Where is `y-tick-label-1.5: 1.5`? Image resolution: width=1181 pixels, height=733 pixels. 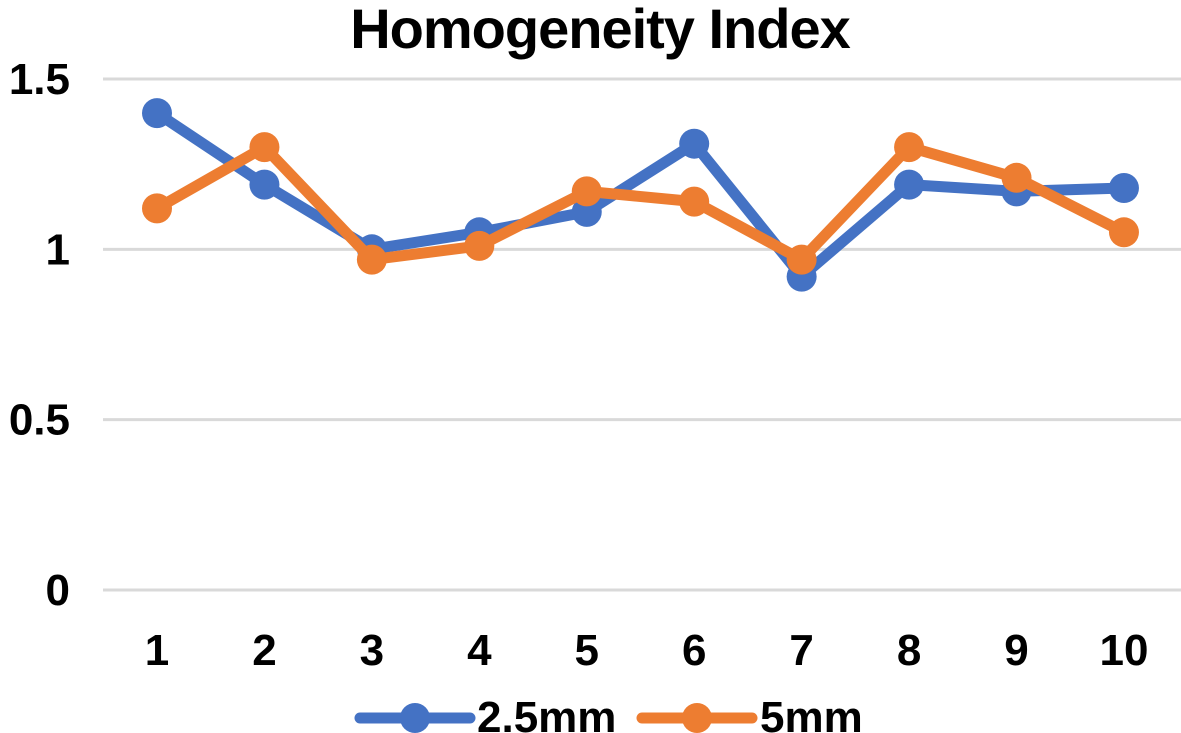 y-tick-label-1.5: 1.5 is located at coordinates (39, 79).